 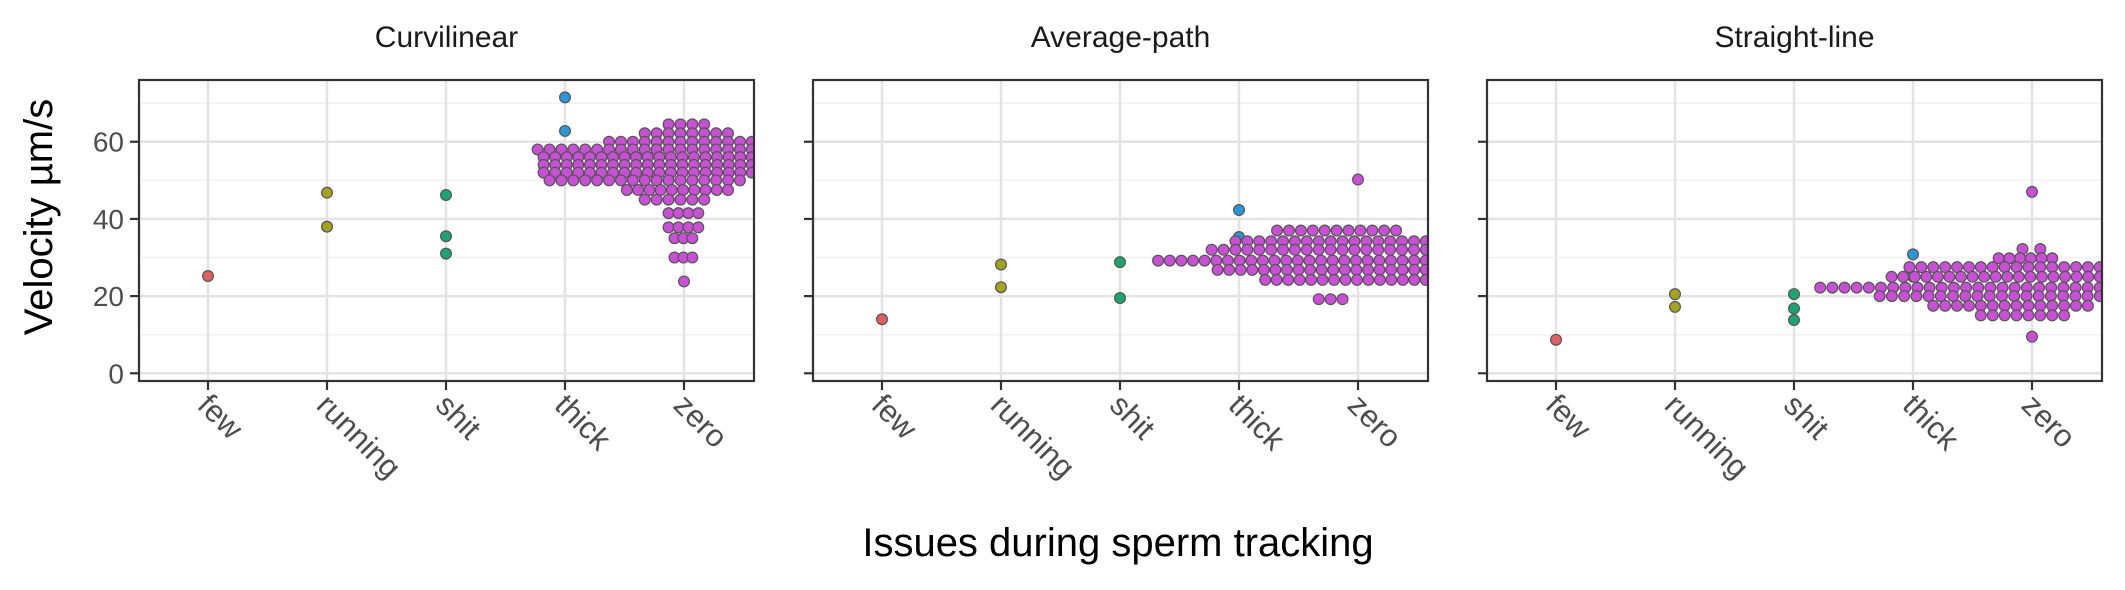 I want to click on facet-title: Average-path, so click(x=1121, y=37).